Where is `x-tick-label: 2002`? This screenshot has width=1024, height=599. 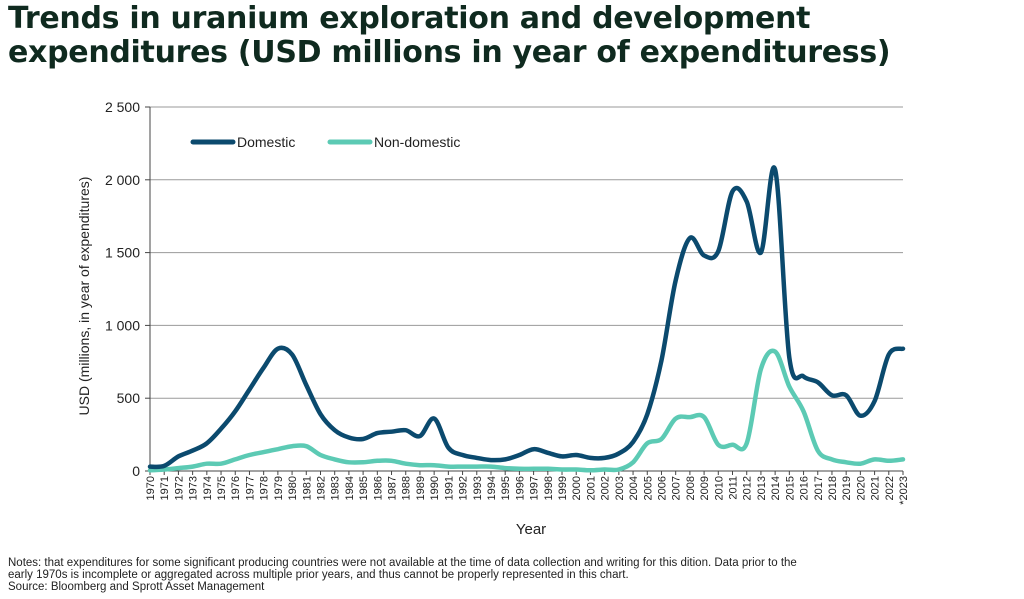
x-tick-label: 2002 is located at coordinates (606, 488).